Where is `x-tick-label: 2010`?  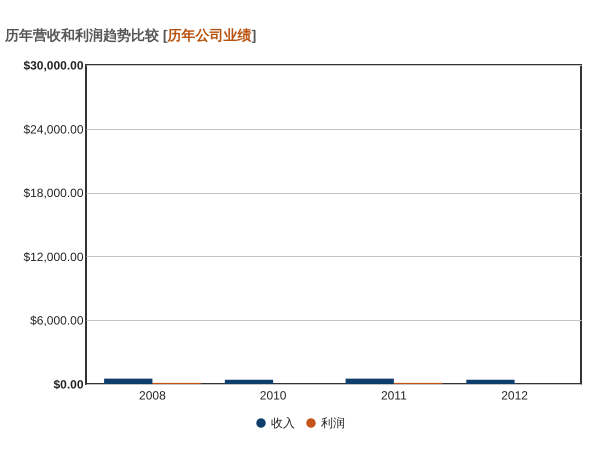 x-tick-label: 2010 is located at coordinates (273, 395).